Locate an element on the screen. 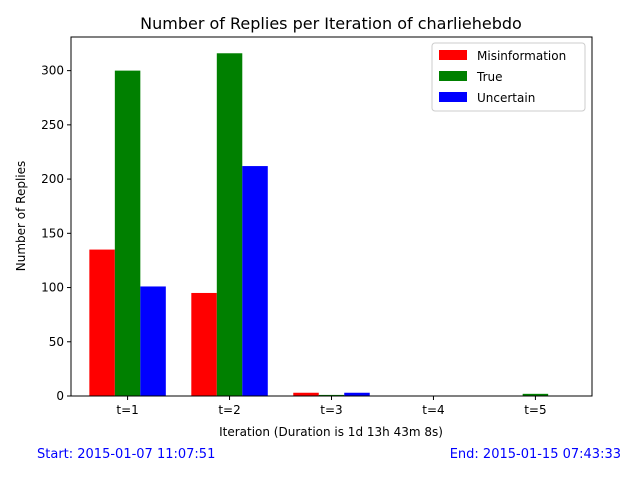  x-tick-label: t=1 is located at coordinates (127, 410).